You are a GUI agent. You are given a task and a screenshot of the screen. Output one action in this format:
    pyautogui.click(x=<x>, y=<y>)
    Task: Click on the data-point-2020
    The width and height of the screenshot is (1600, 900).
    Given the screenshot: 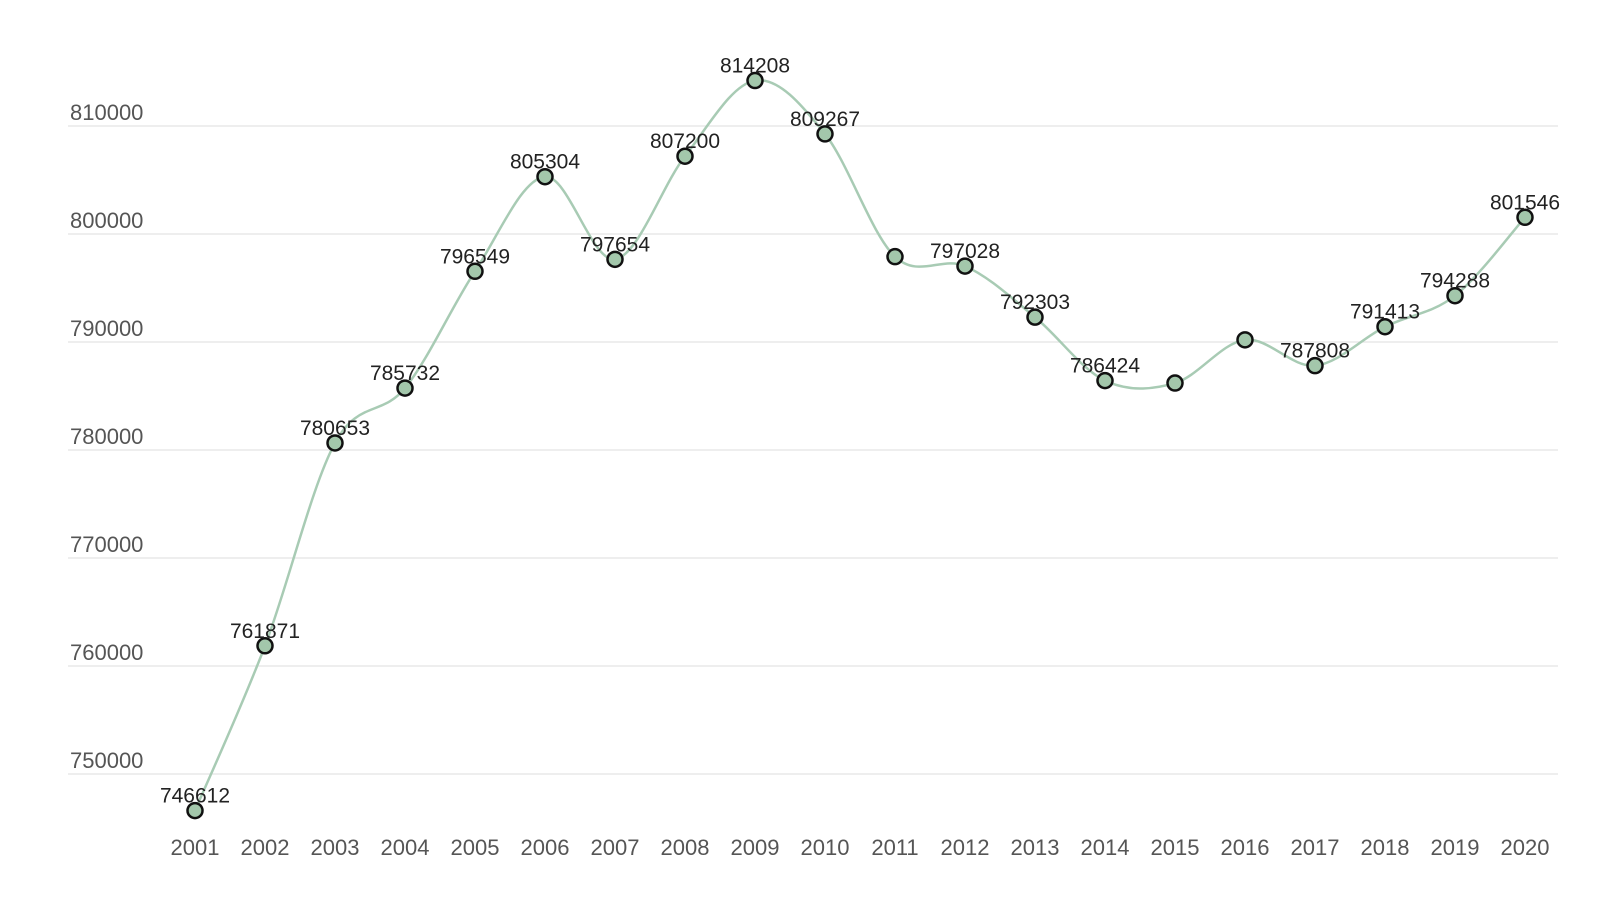 What is the action you would take?
    pyautogui.click(x=1525, y=217)
    